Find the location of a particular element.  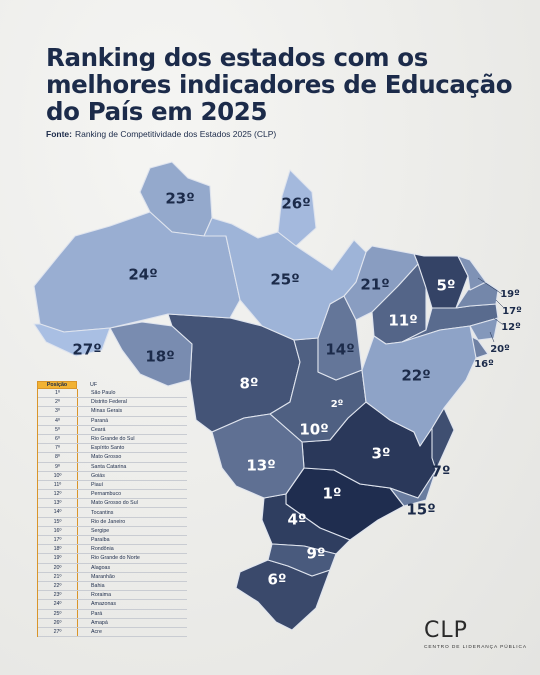

rank-label-rio-de-janeiro: 15º is located at coordinates (420, 510).